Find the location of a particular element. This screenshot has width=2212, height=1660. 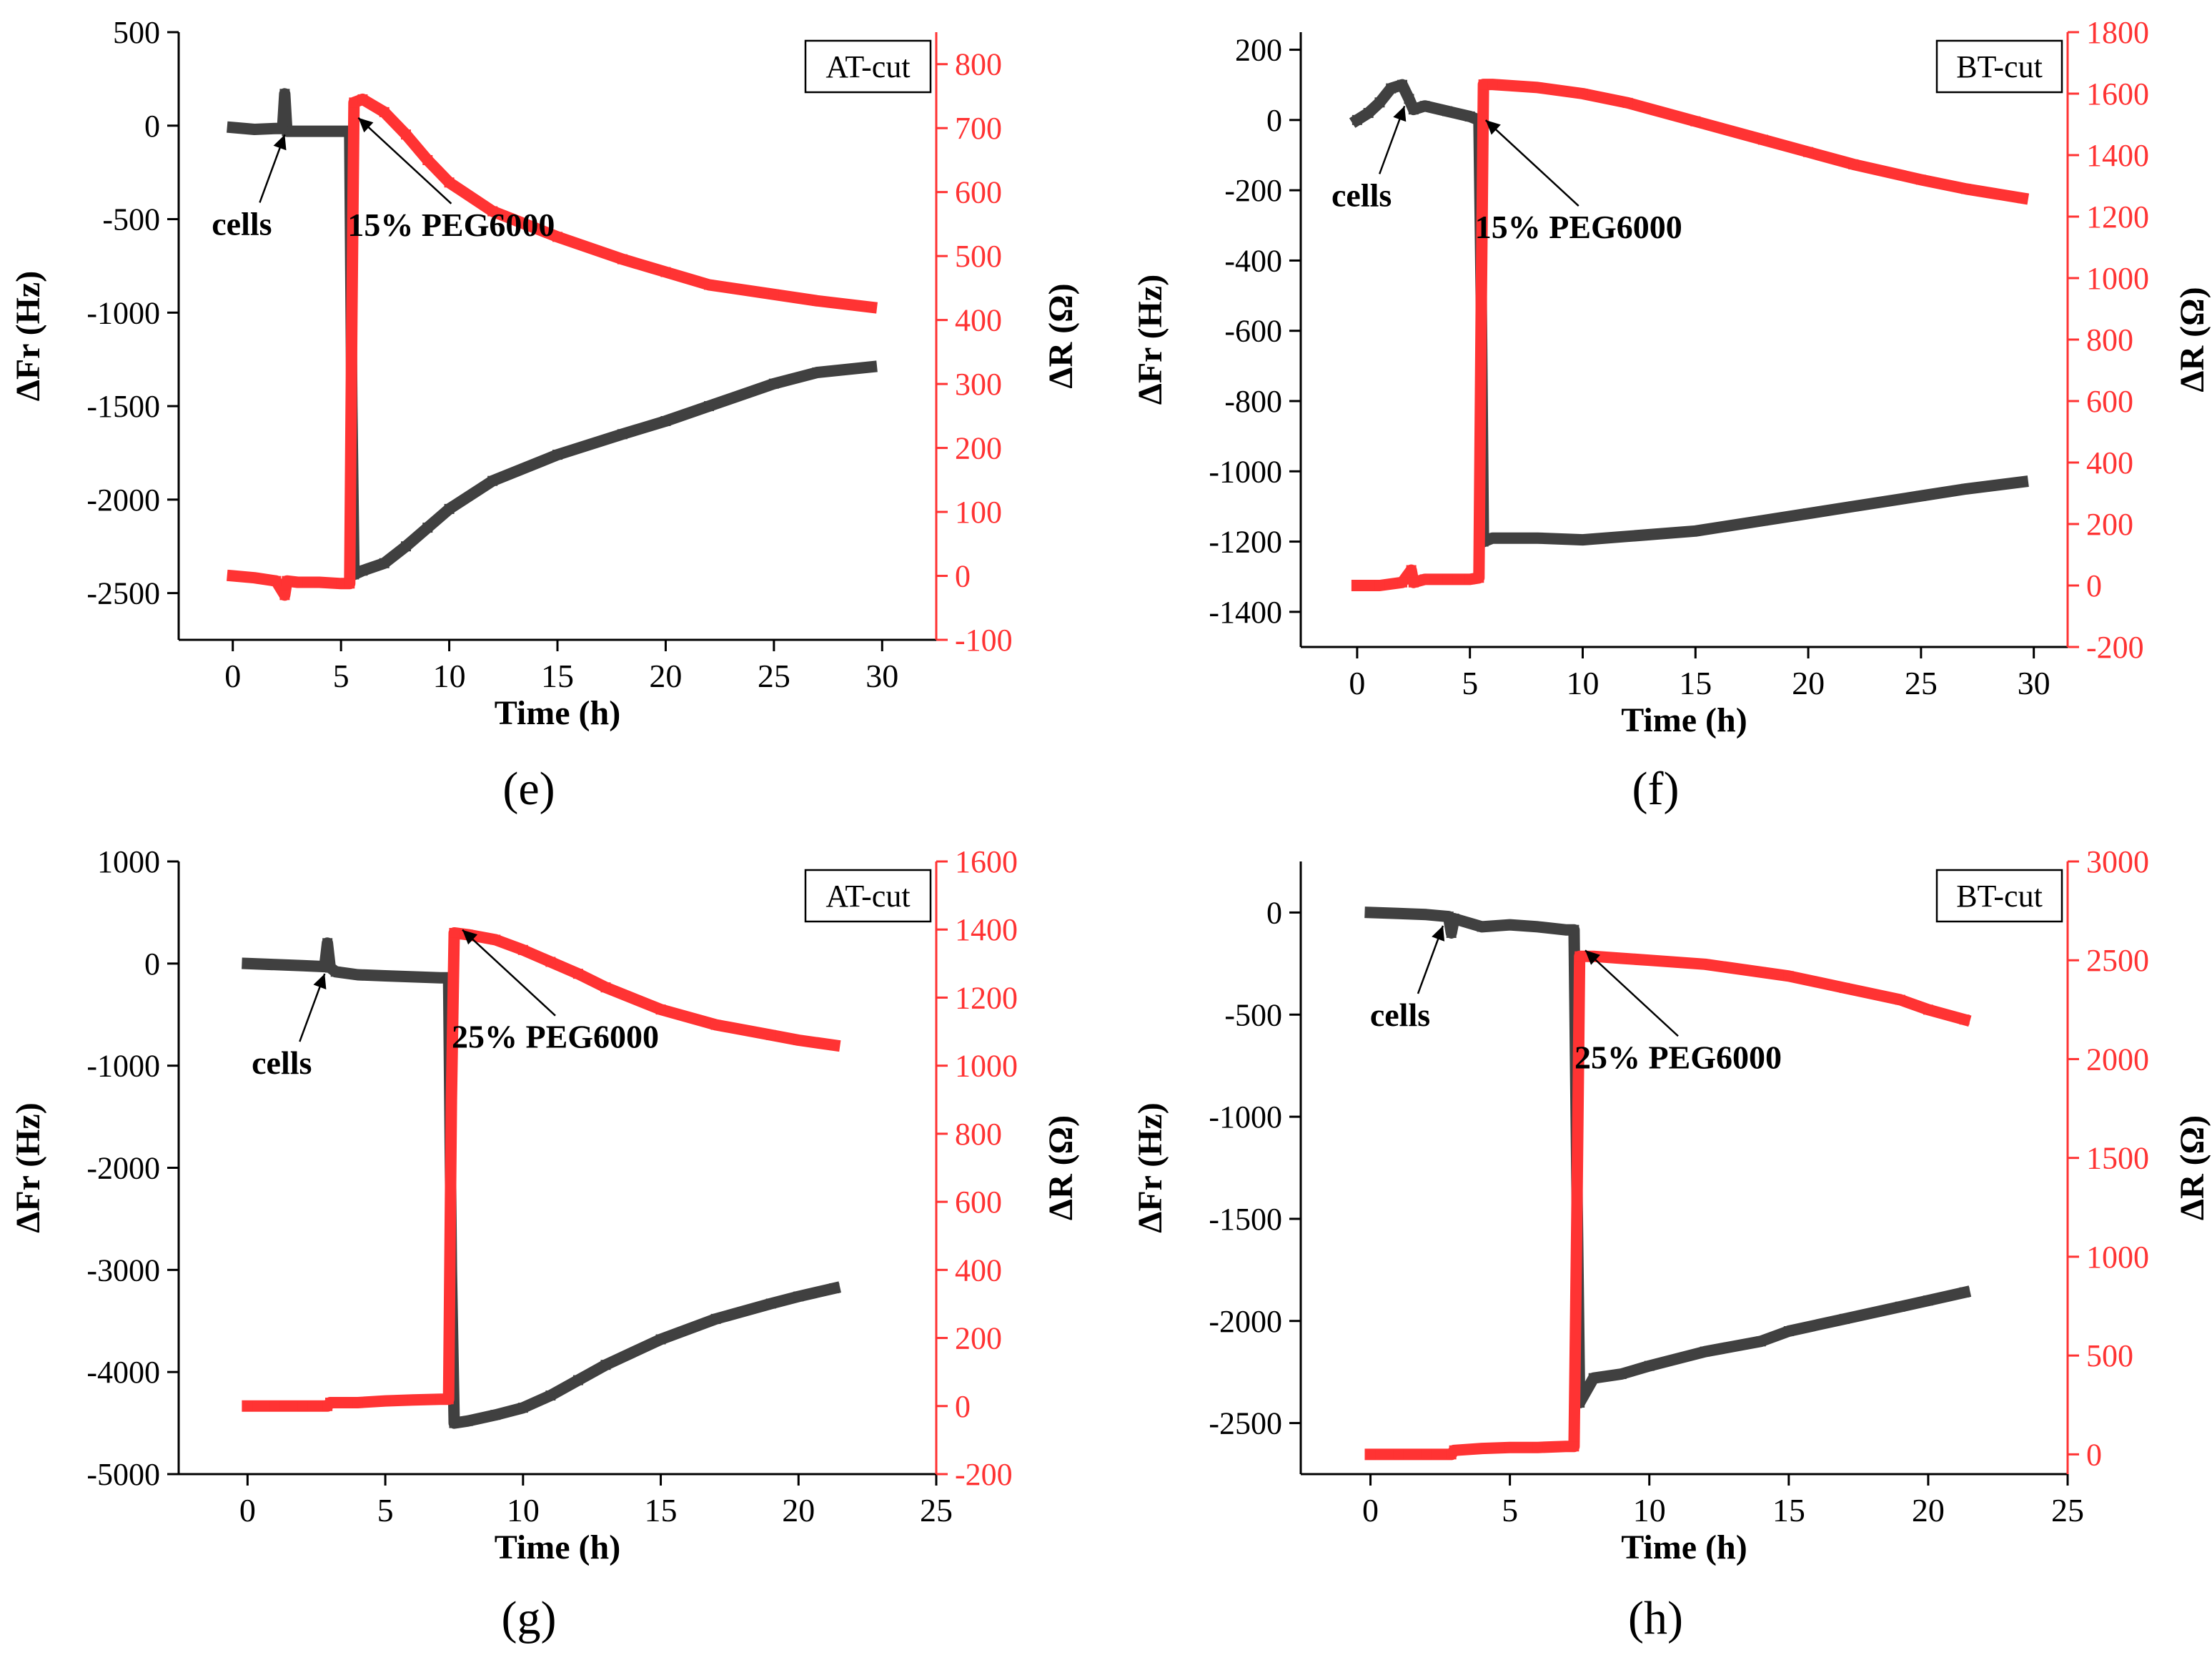

left-y-tick-label: -1500 is located at coordinates (123, 406).